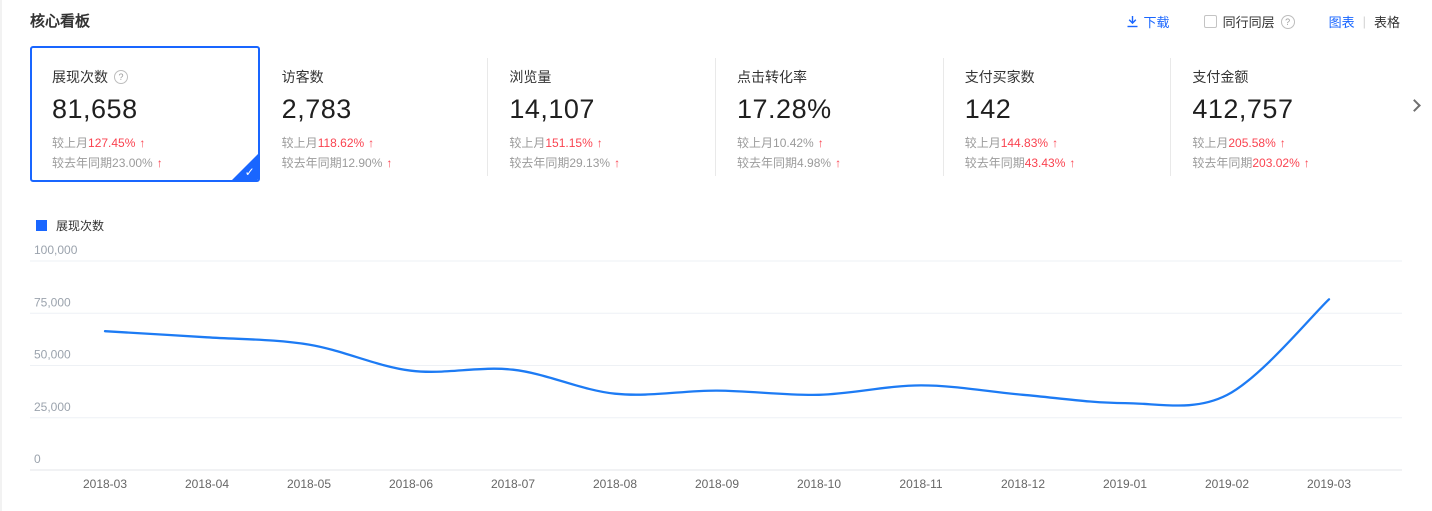 This screenshot has width=1432, height=511. I want to click on x-axis-tick-label: 2019-01, so click(1125, 484).